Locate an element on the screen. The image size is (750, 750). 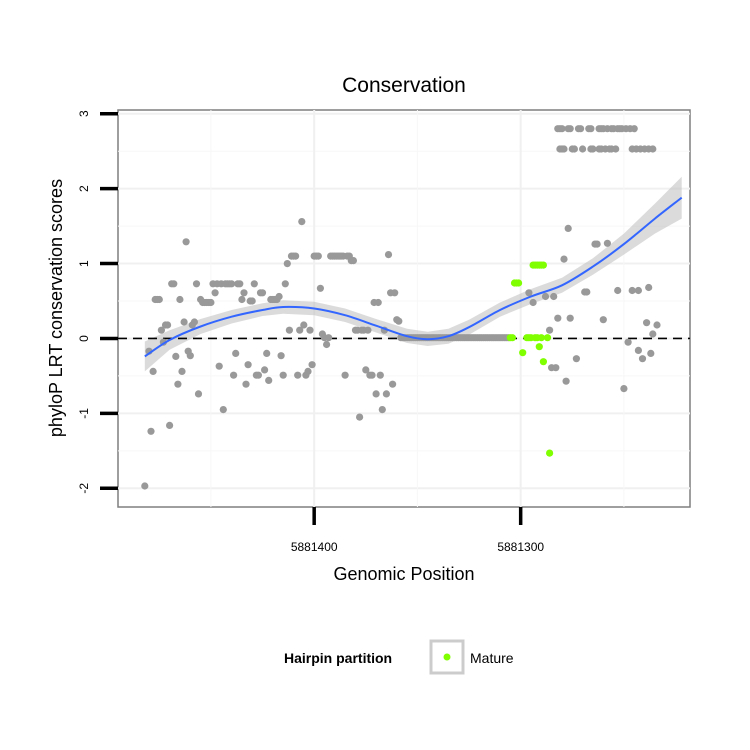
x-tick-label: 5881400 is located at coordinates (314, 547).